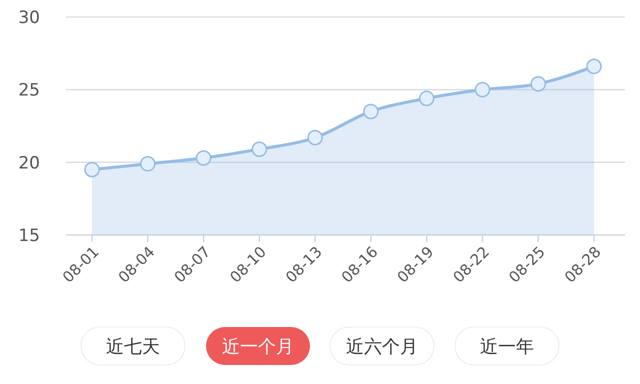  What do you see at coordinates (382, 347) in the screenshot?
I see `text: 近六个月` at bounding box center [382, 347].